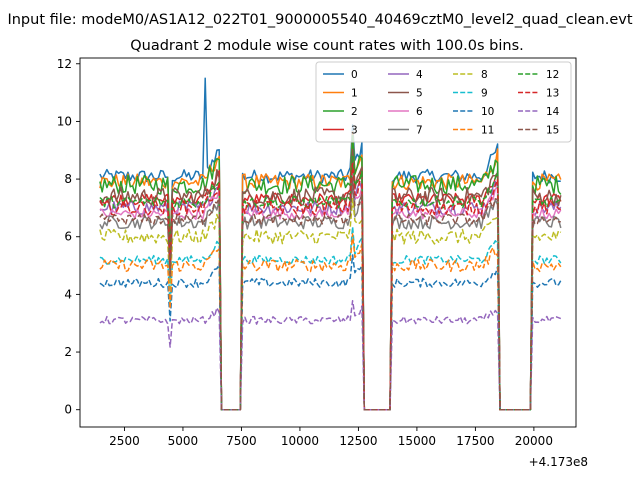 The width and height of the screenshot is (640, 480). What do you see at coordinates (300, 441) in the screenshot?
I see `x-tick-label: 10000` at bounding box center [300, 441].